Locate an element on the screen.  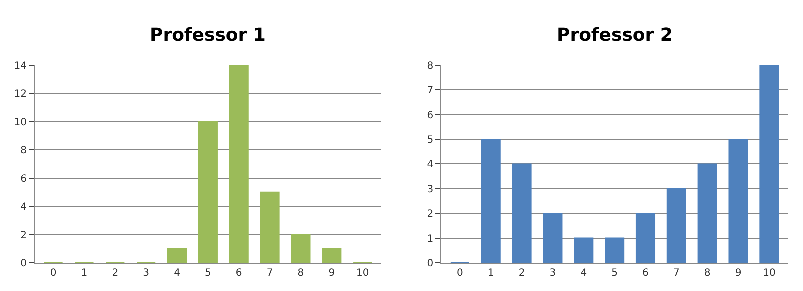
y-tick-label: 10 is located at coordinates (20, 122).